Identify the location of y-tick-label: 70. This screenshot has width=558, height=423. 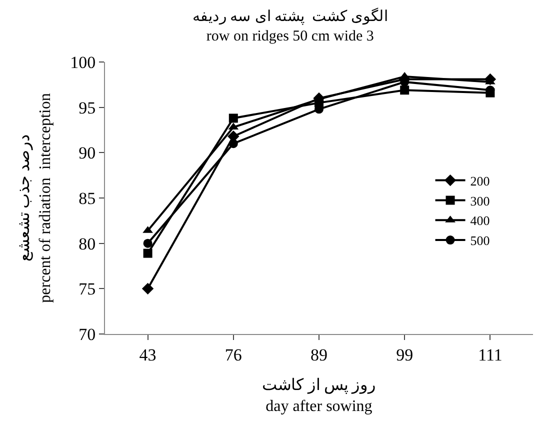
(87, 334).